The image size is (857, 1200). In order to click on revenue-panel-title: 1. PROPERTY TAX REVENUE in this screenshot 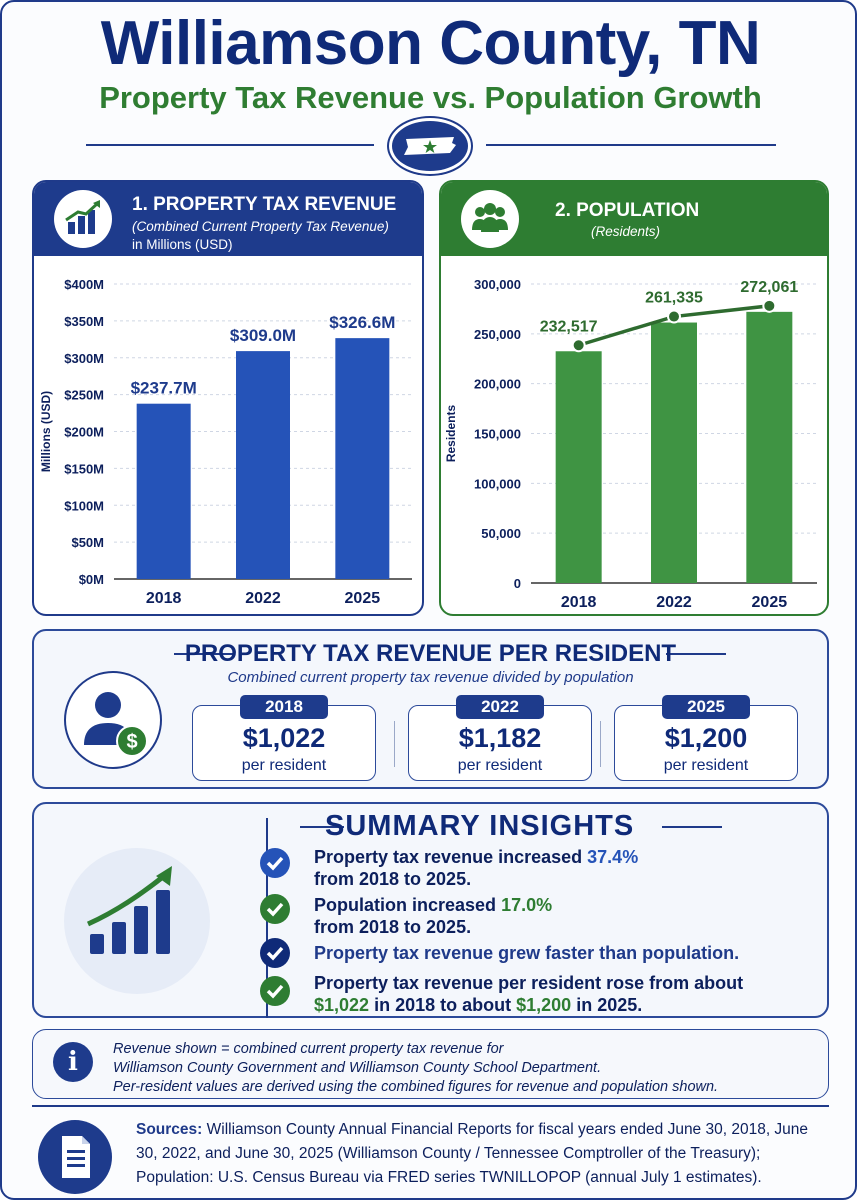, I will do `click(264, 204)`.